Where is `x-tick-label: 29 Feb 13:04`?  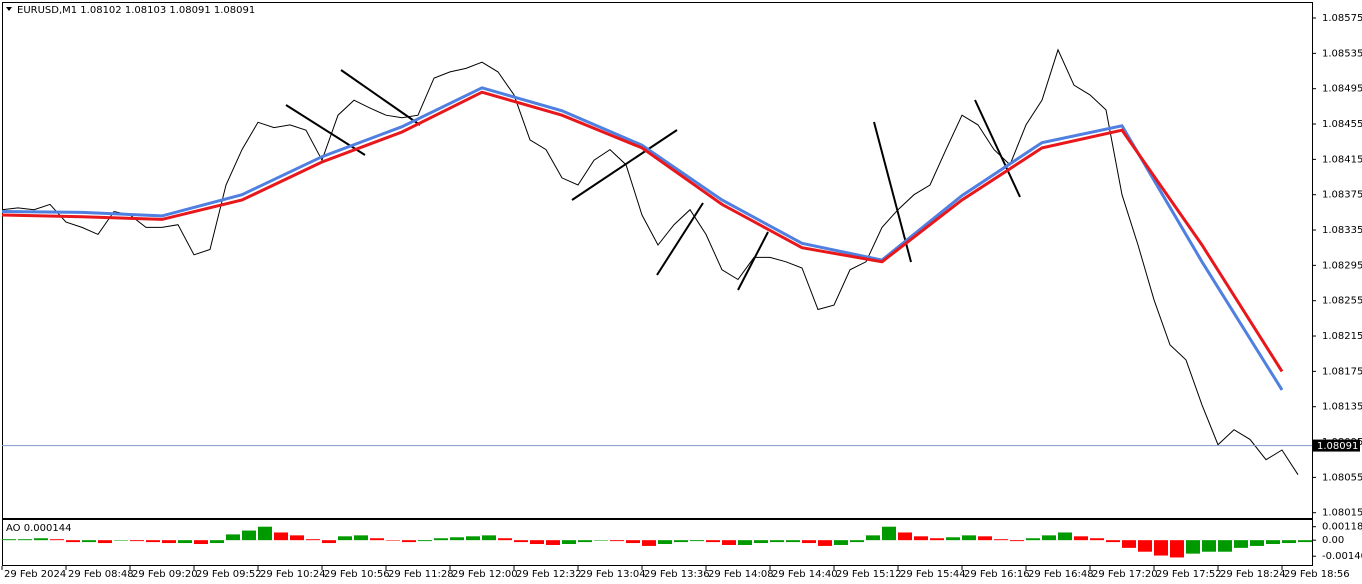 x-tick-label: 29 Feb 13:04 is located at coordinates (613, 574).